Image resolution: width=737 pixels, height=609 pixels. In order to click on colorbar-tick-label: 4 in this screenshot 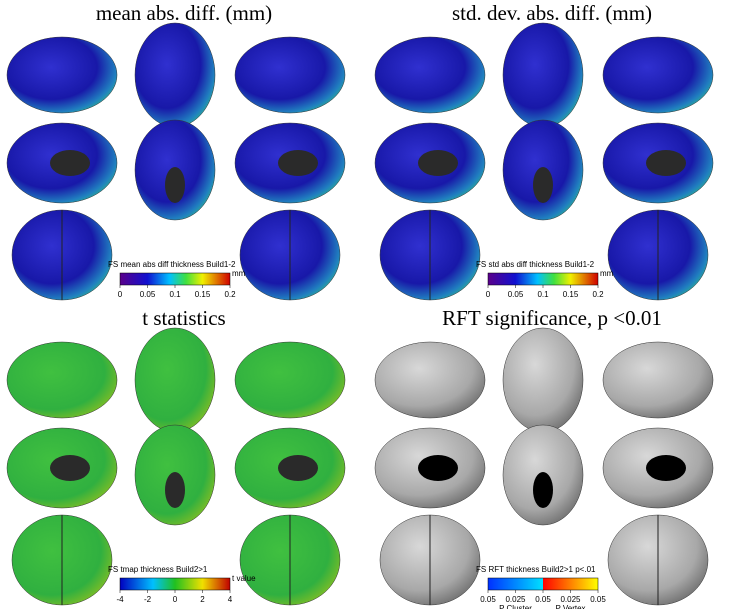, I will do `click(230, 599)`.